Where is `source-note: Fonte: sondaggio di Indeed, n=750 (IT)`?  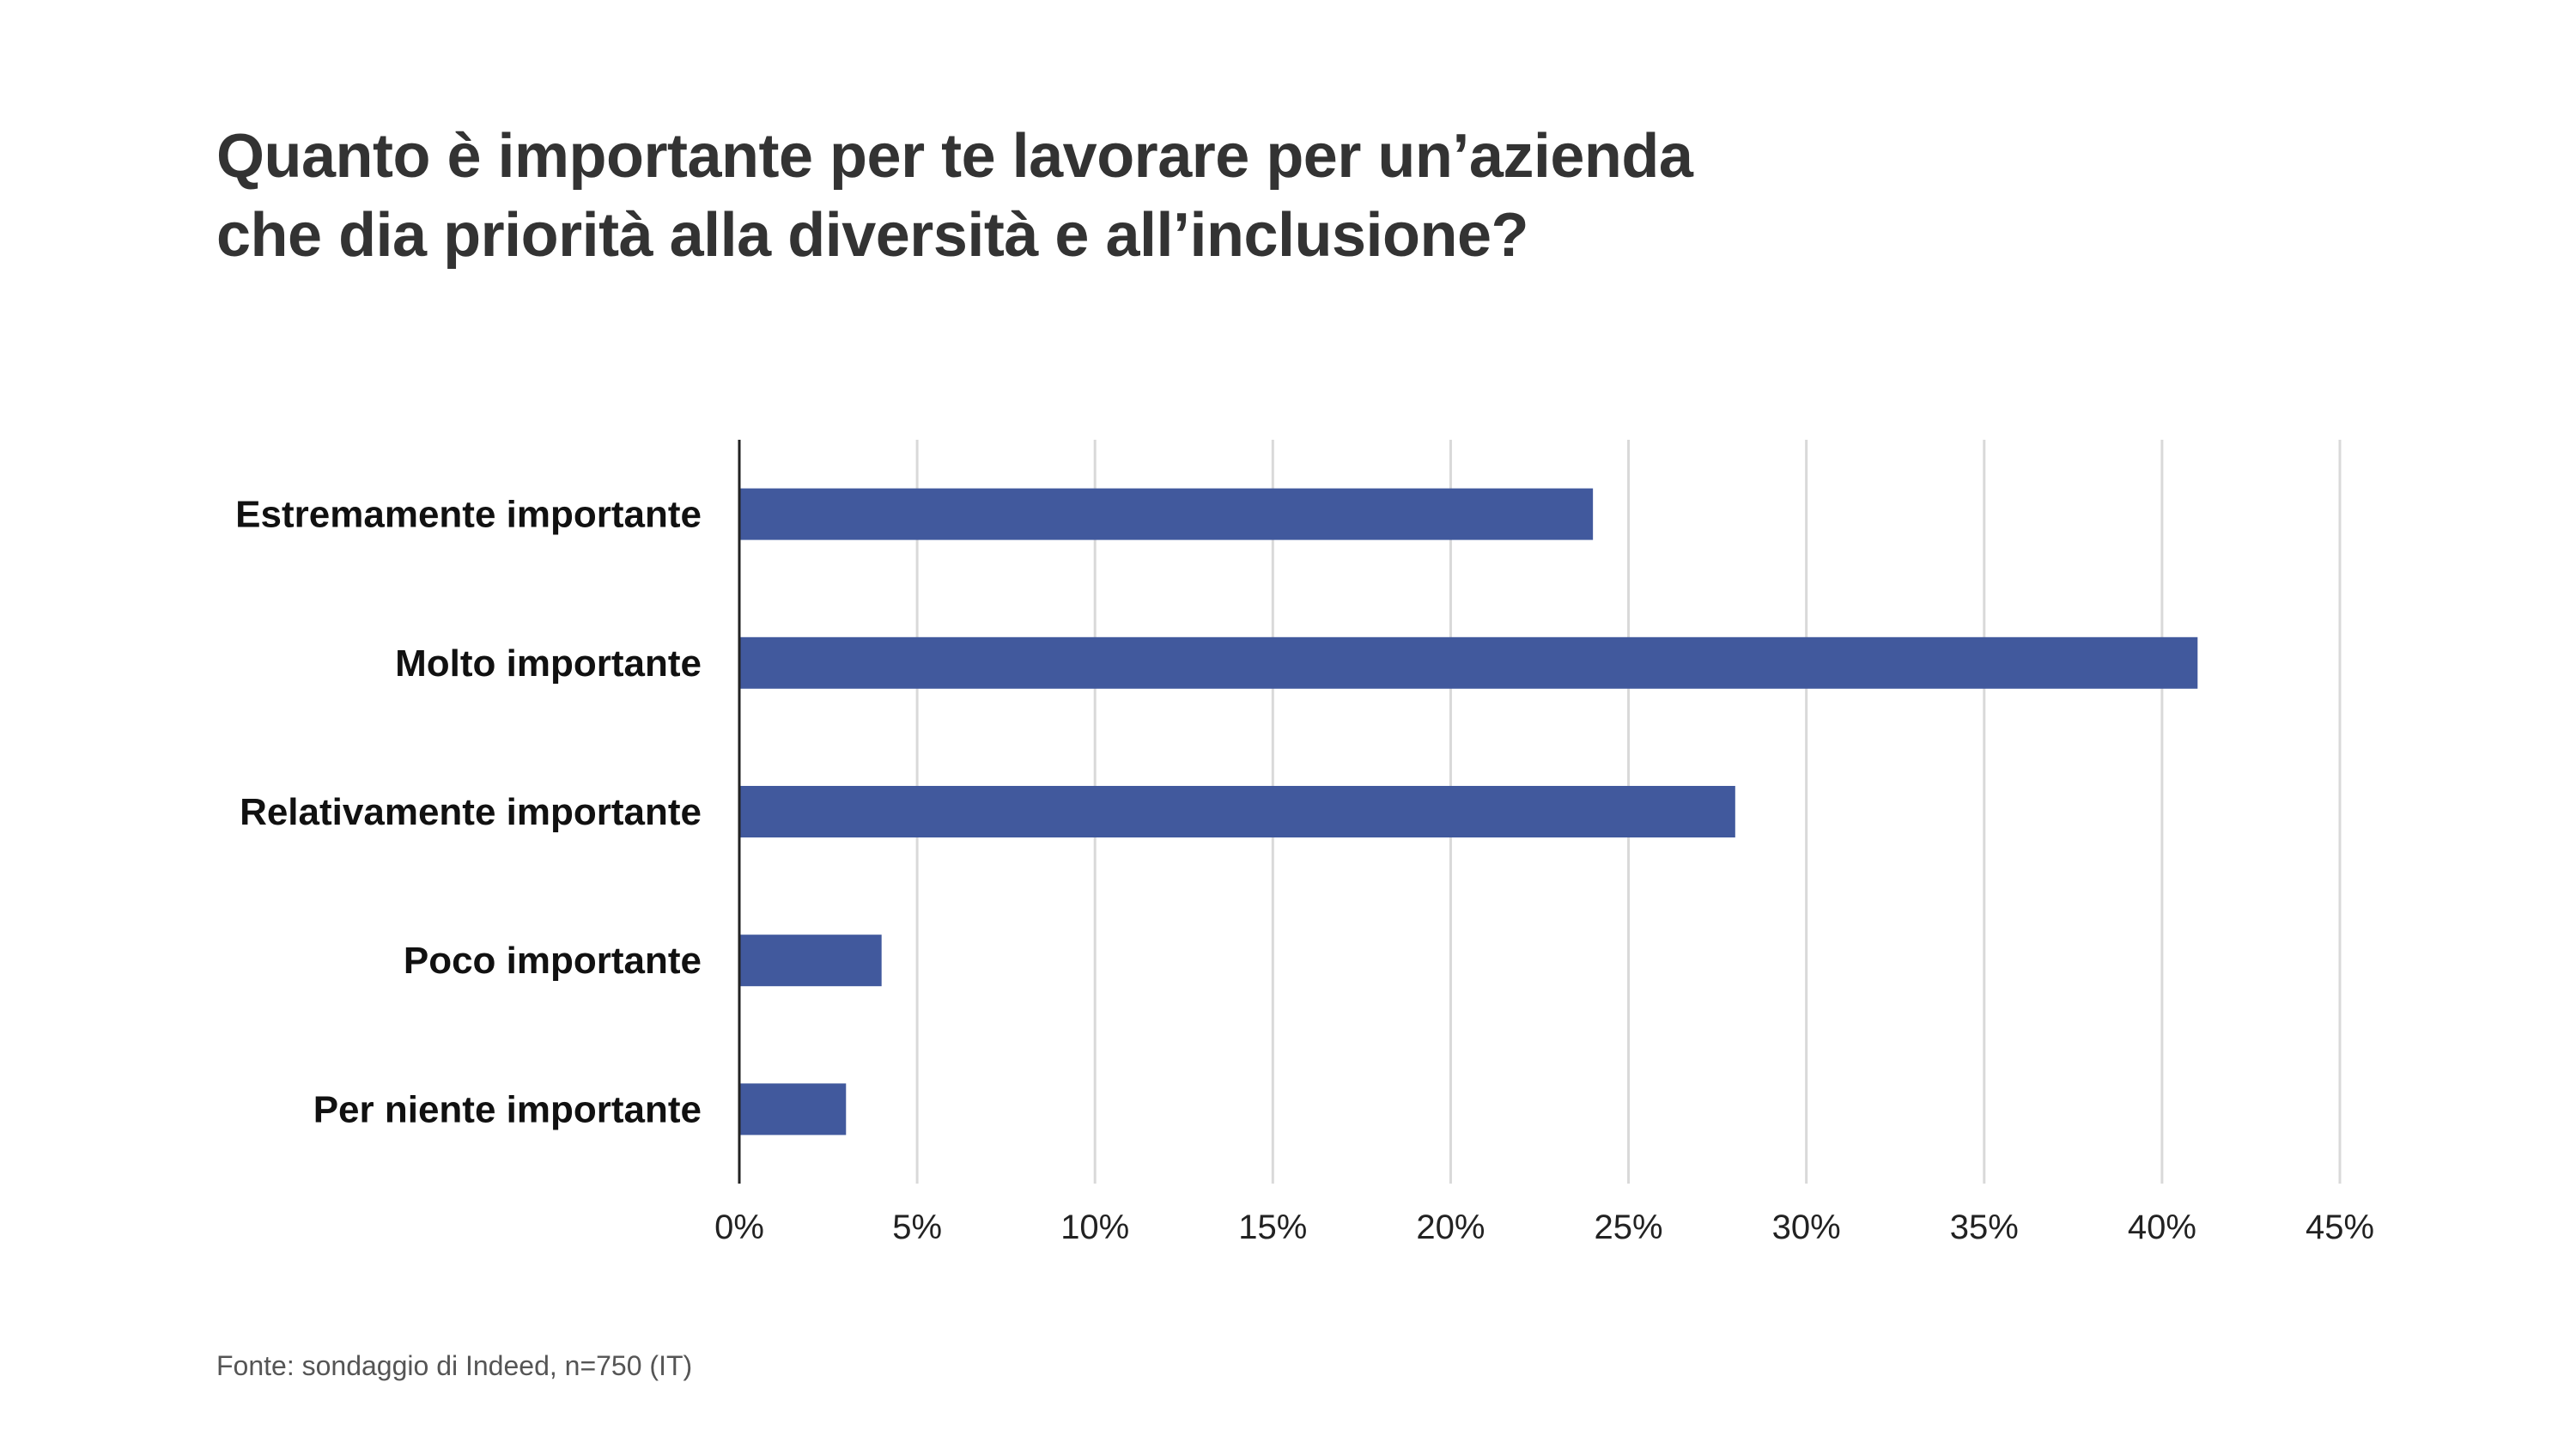
source-note: Fonte: sondaggio di Indeed, n=750 (IT) is located at coordinates (455, 1365).